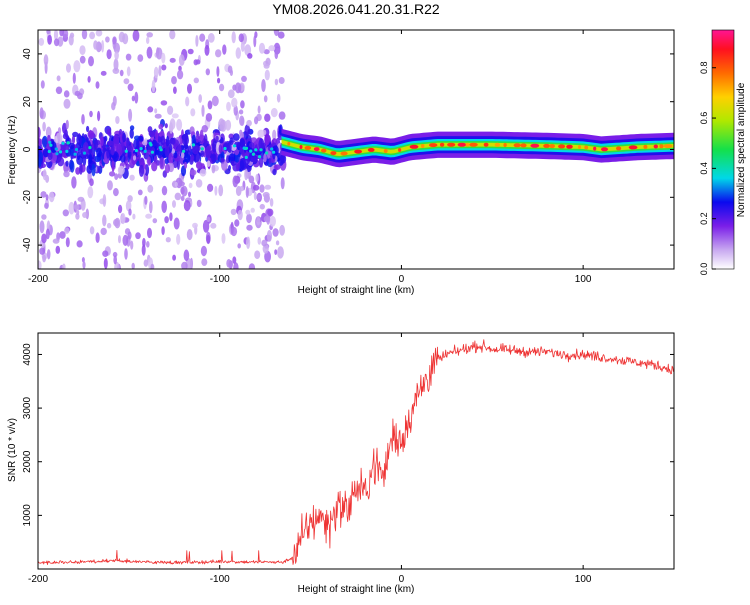 Image resolution: width=750 pixels, height=605 pixels. What do you see at coordinates (38, 279) in the screenshot?
I see `spectrogram-x-tick-label: -200` at bounding box center [38, 279].